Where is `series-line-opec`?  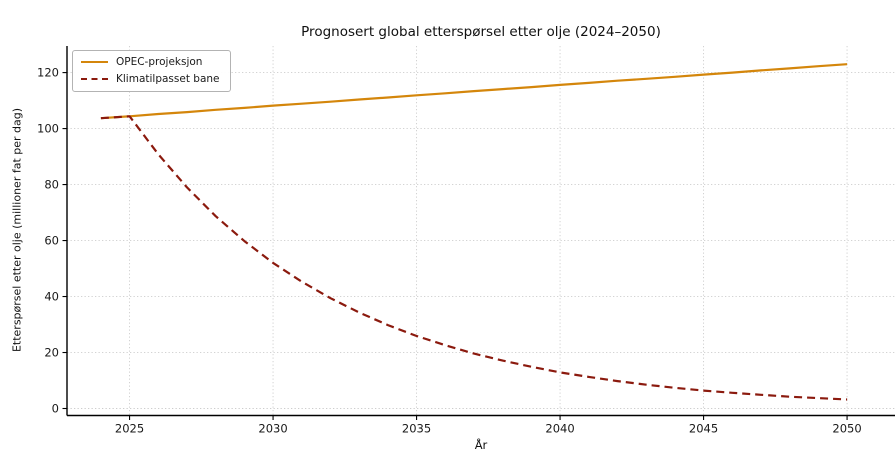 series-line-opec is located at coordinates (474, 91).